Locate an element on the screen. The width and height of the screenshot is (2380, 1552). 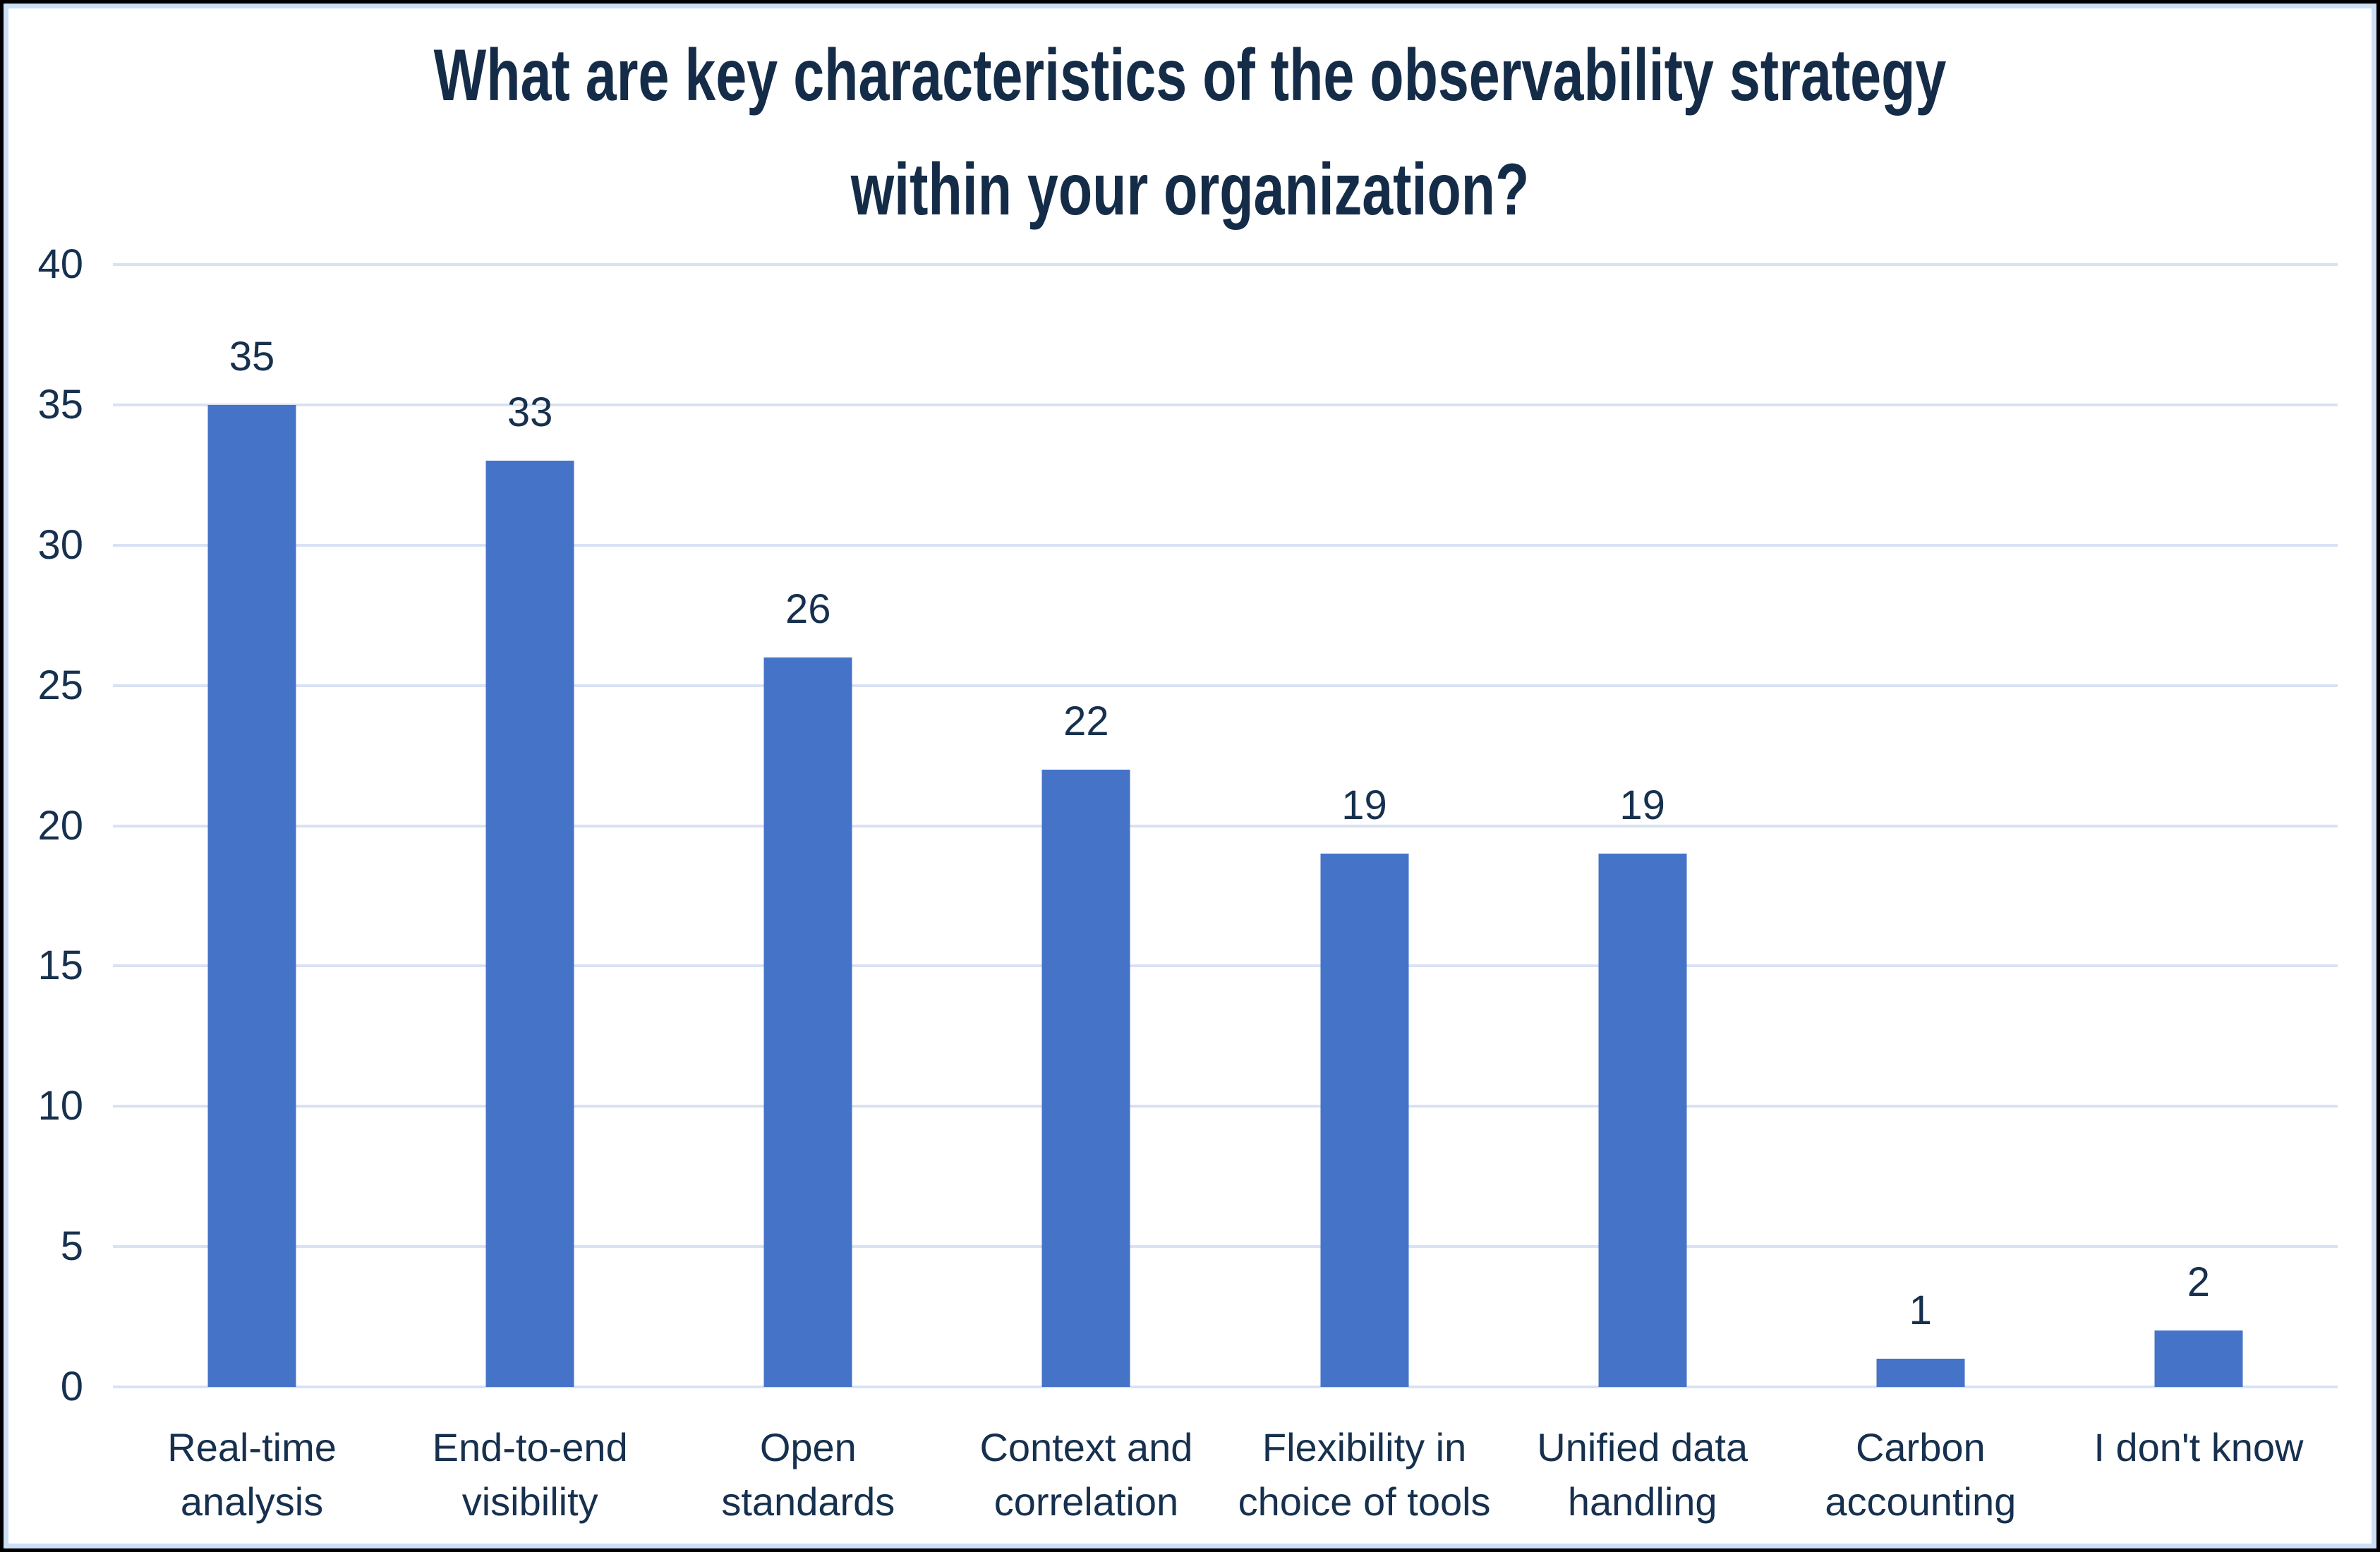
chart-title-line-2: within your organization? is located at coordinates (1190, 190).